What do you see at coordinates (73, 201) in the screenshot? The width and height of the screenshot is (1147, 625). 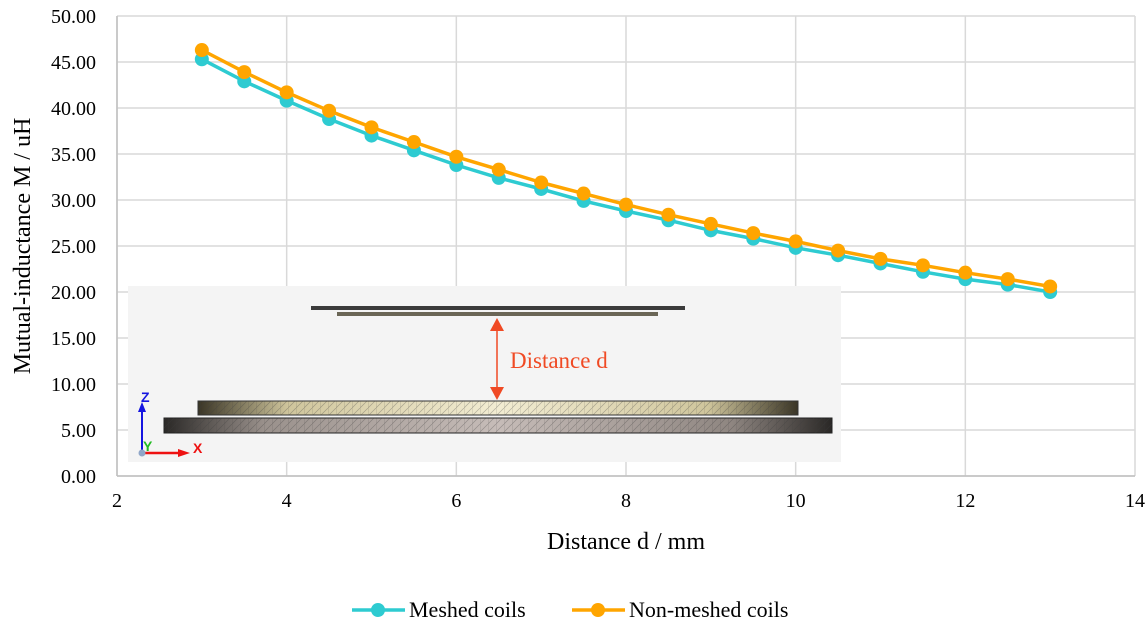 I see `y-tick-label: 30.00` at bounding box center [73, 201].